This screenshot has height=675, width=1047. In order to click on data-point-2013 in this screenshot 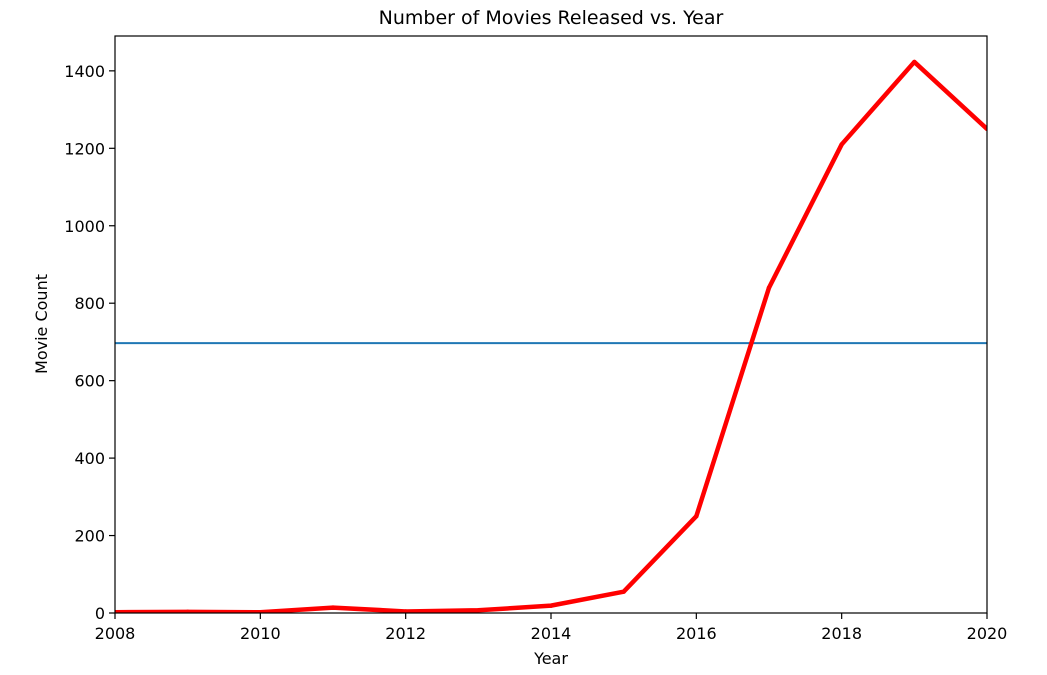, I will do `click(478, 610)`.